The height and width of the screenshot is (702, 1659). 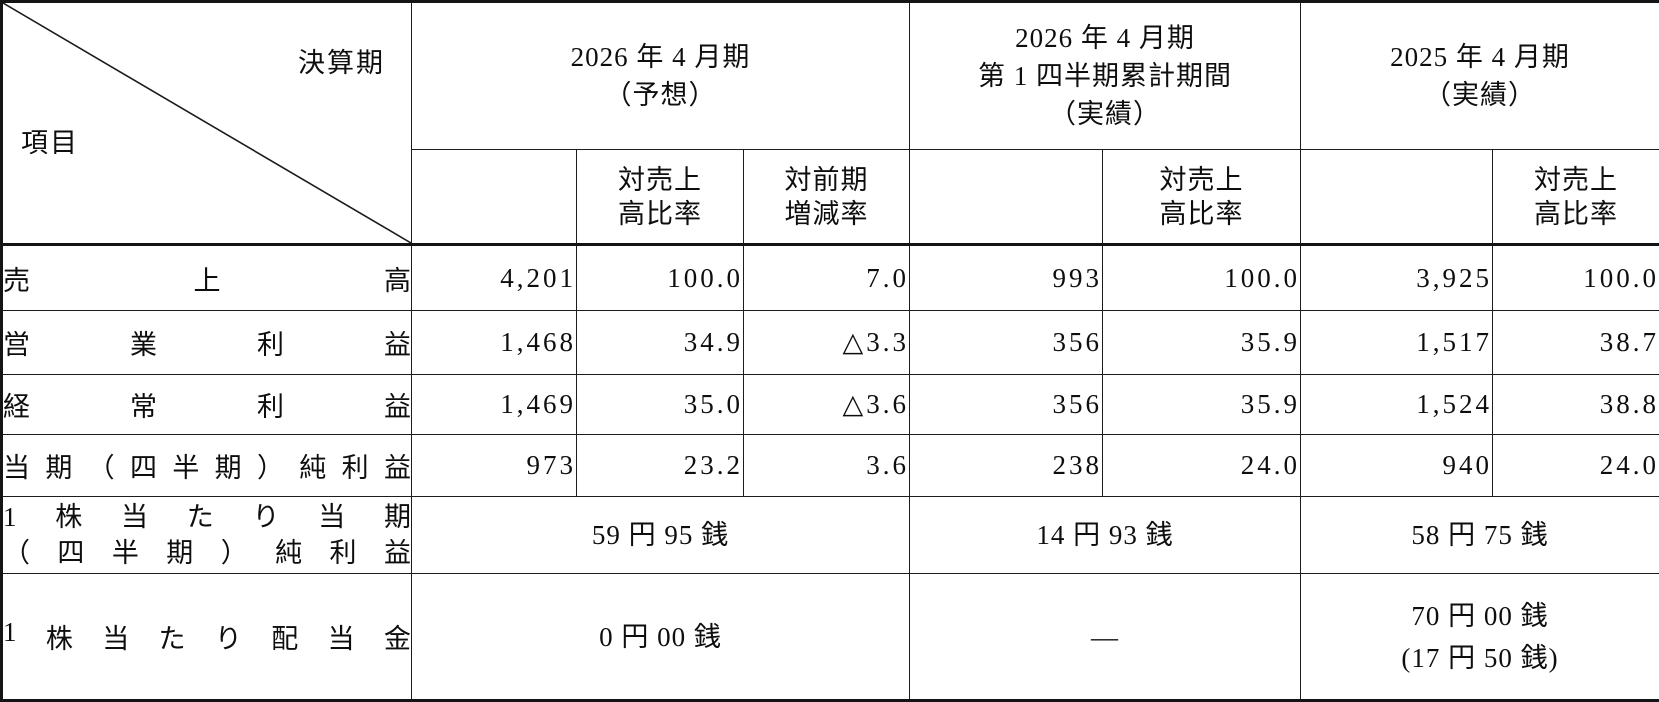 I want to click on group-header-fy2025-actual: 2025 年 4 月期 （実績）, so click(x=1480, y=76).